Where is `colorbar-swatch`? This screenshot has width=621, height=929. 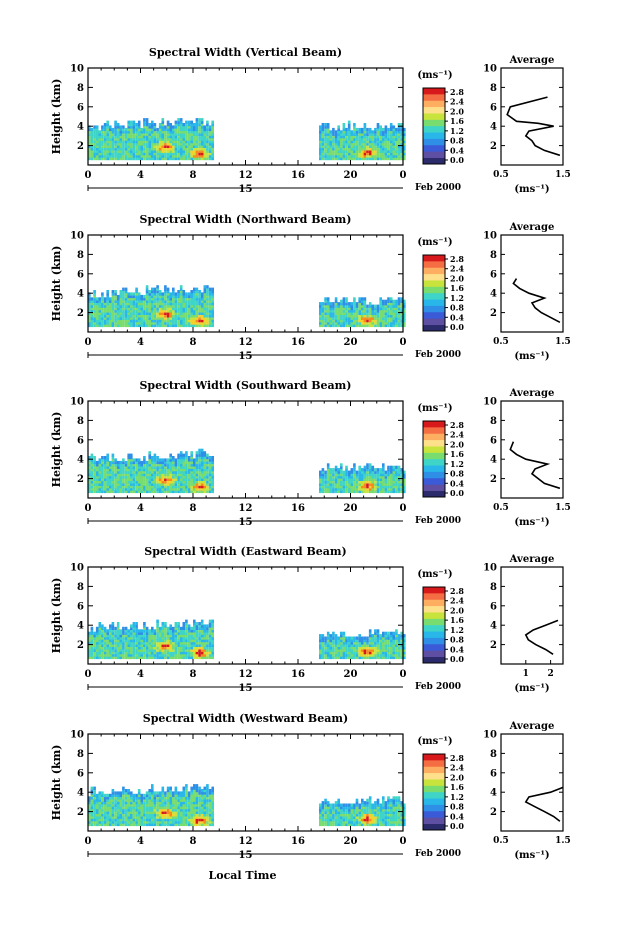 colorbar-swatch is located at coordinates (434, 123).